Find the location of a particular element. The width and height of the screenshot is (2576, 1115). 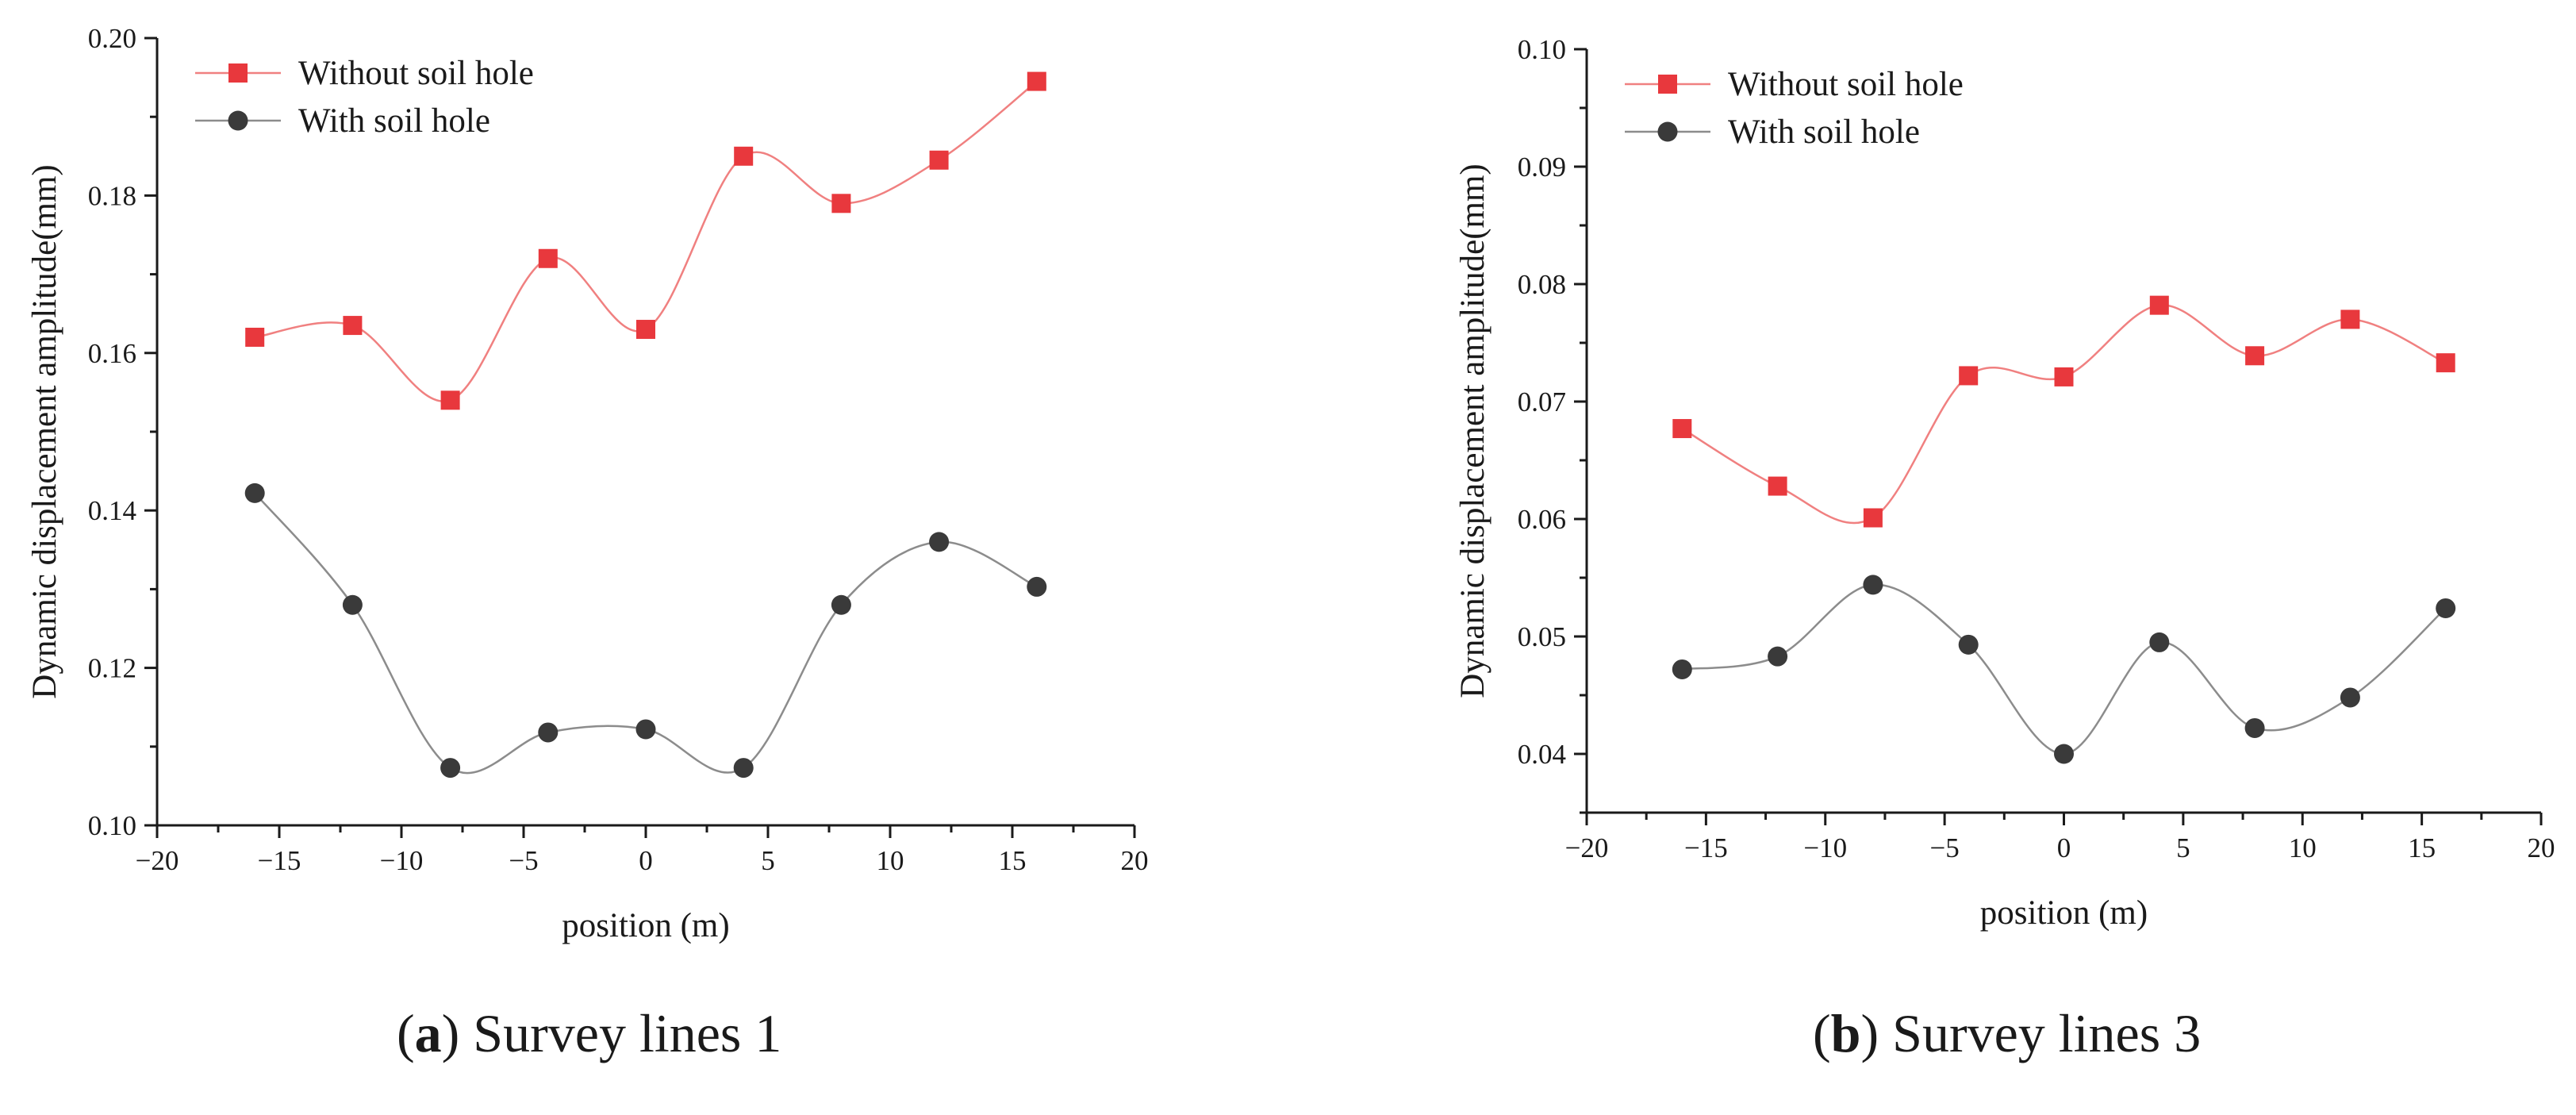

caption-text: ) Survey lines 3 is located at coordinates (2030, 1033).